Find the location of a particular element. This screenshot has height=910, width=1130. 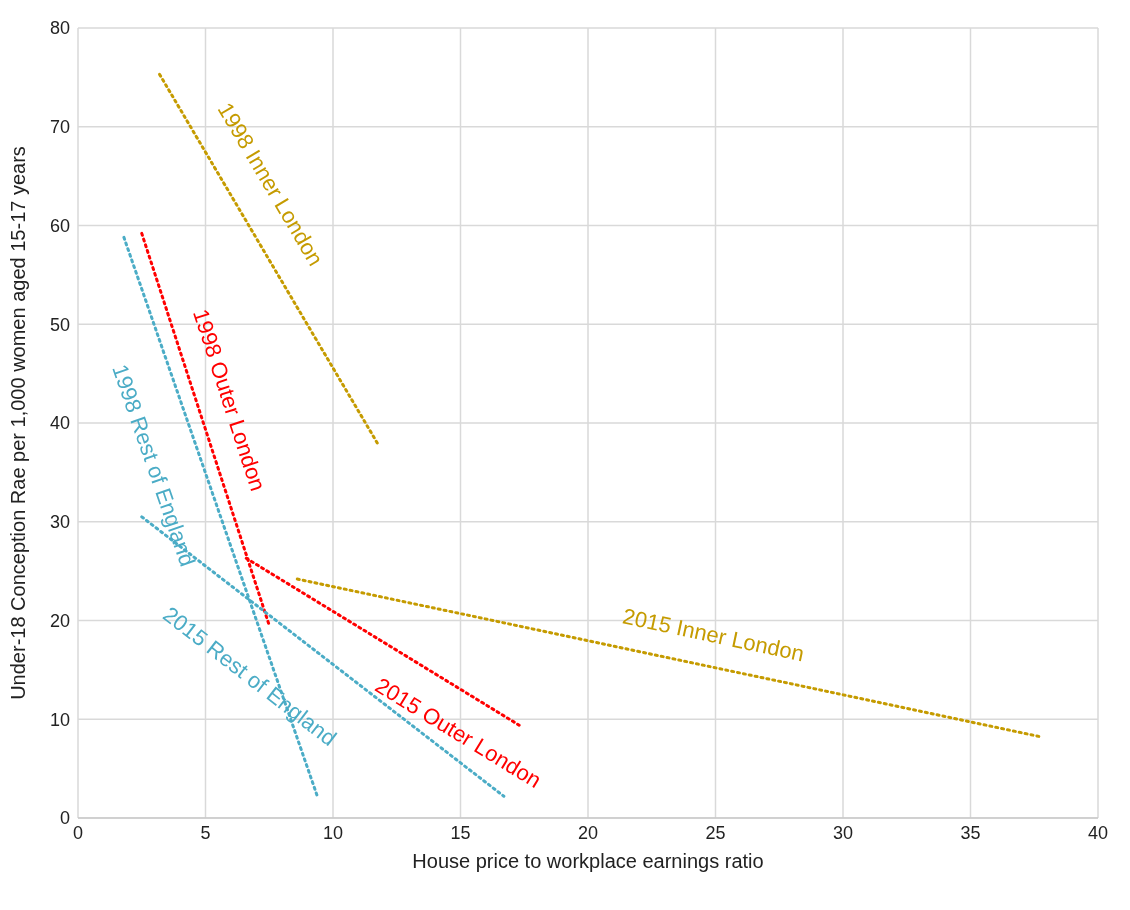

y-tick-label: 80 is located at coordinates (59, 28).